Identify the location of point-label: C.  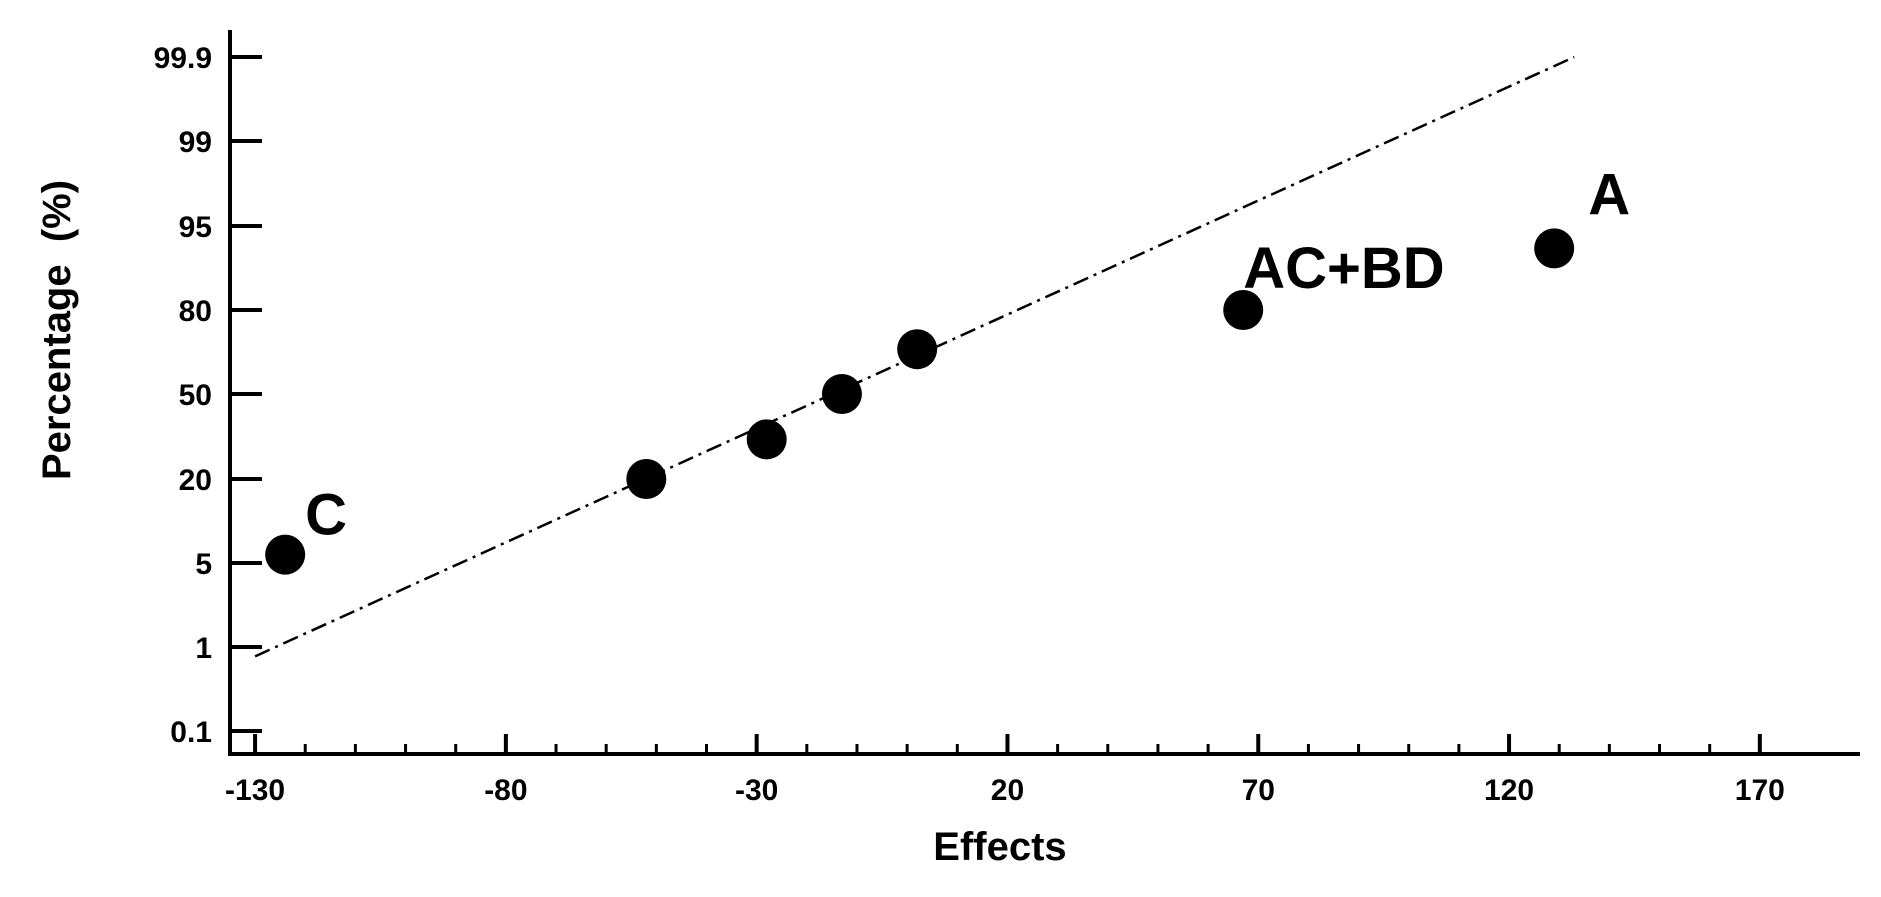
(326, 515).